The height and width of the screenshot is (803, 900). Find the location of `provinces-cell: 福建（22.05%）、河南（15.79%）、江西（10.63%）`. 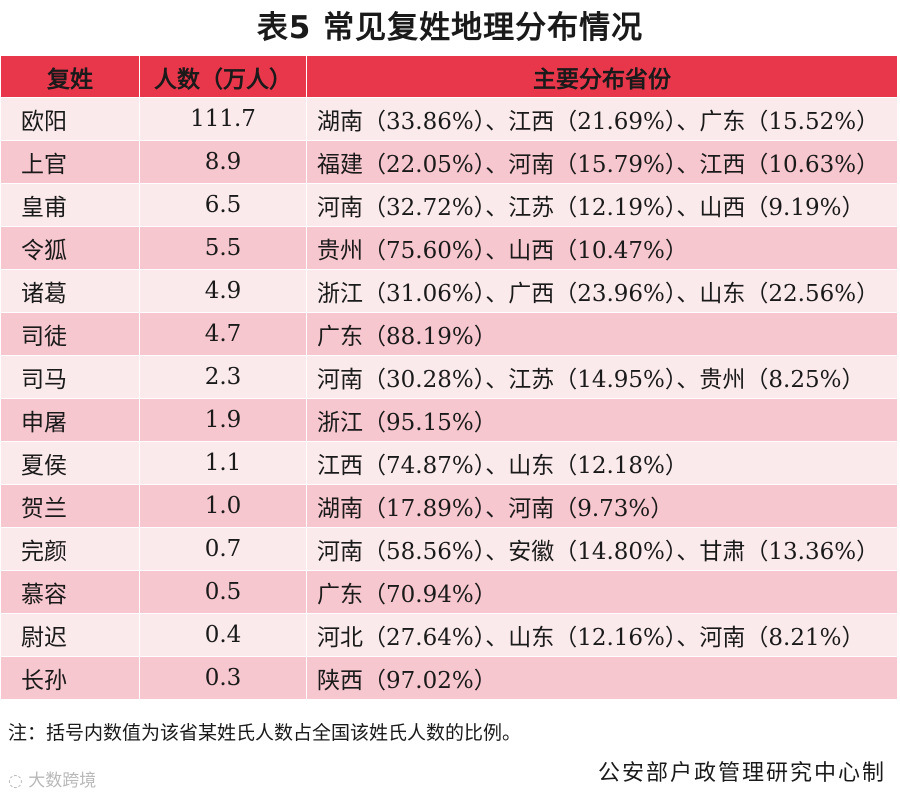

provinces-cell: 福建（22.05%）、河南（15.79%）、江西（10.63%） is located at coordinates (602, 162).